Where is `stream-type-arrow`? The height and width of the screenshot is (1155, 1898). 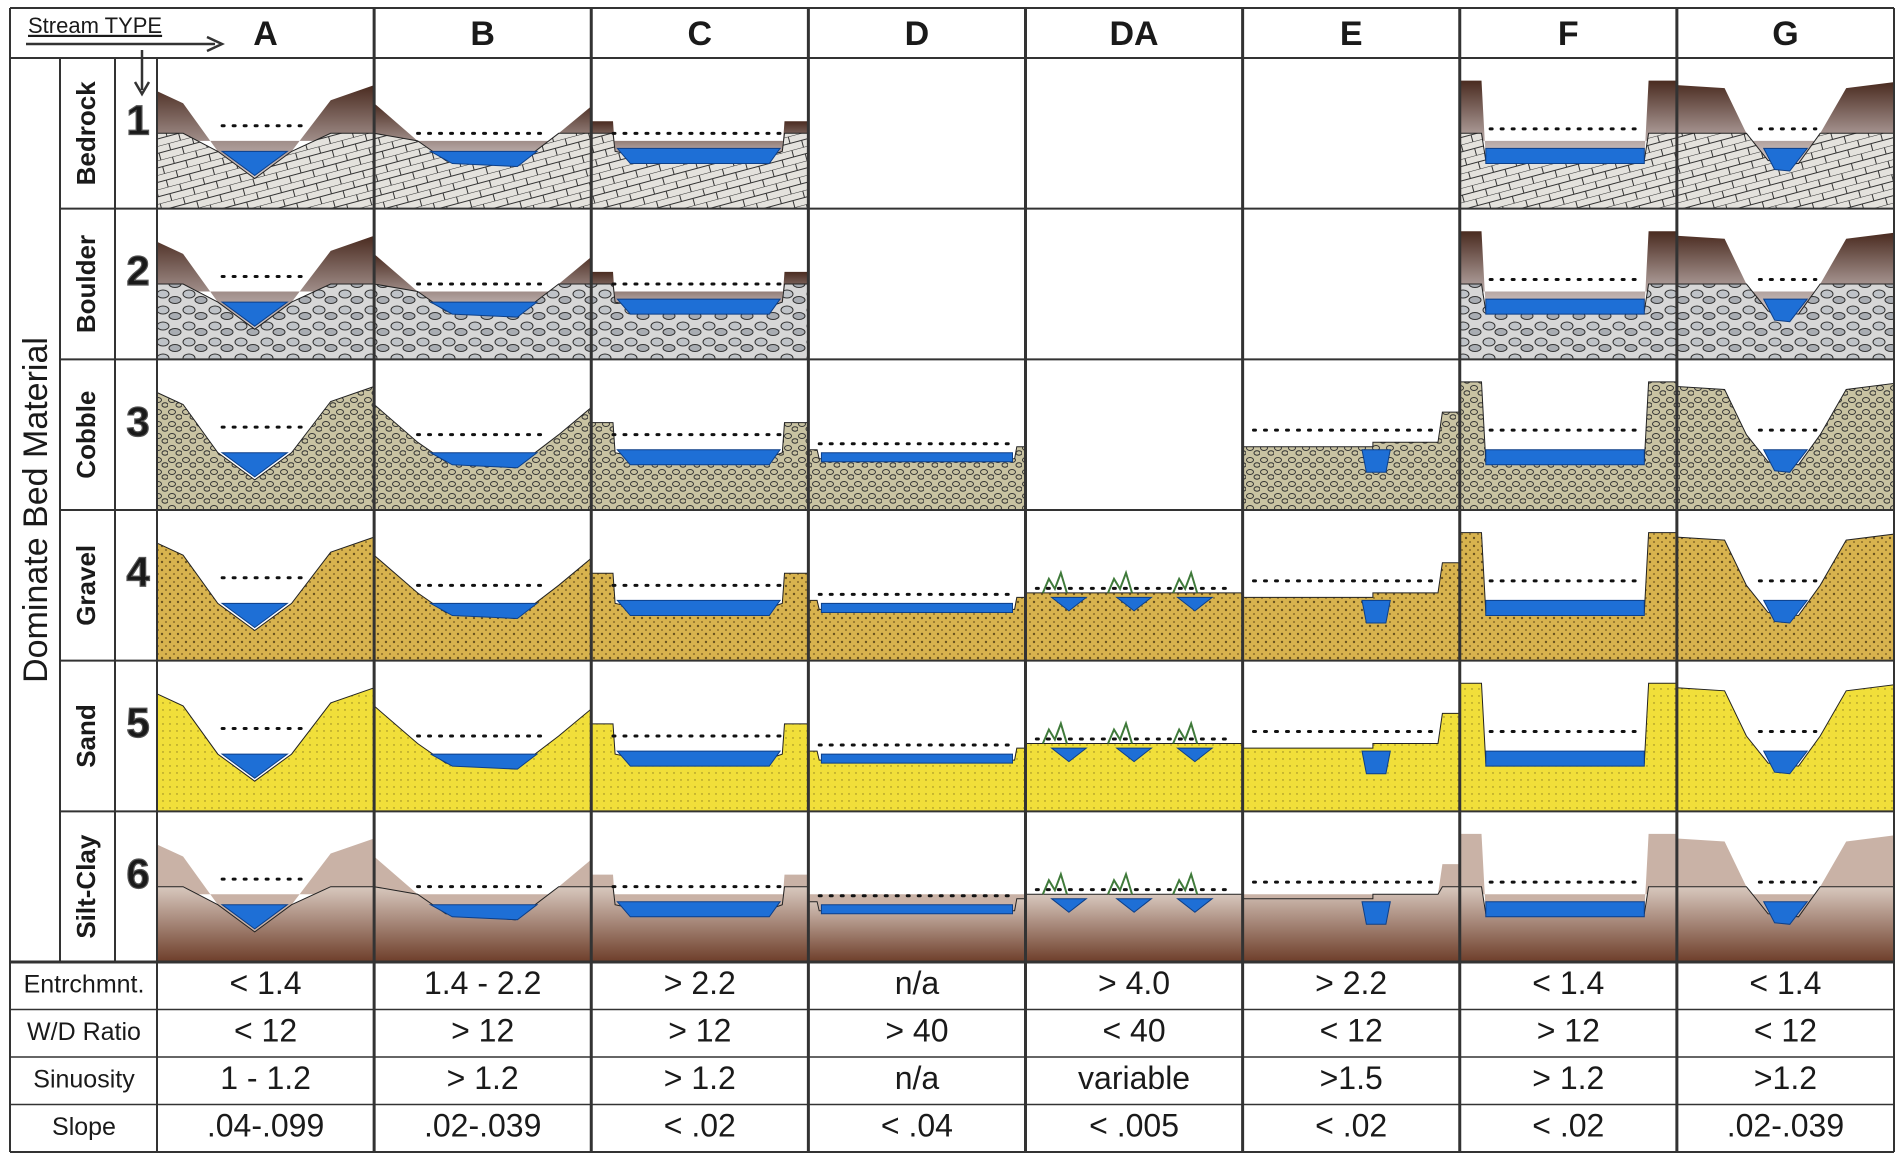 stream-type-arrow is located at coordinates (125, 44).